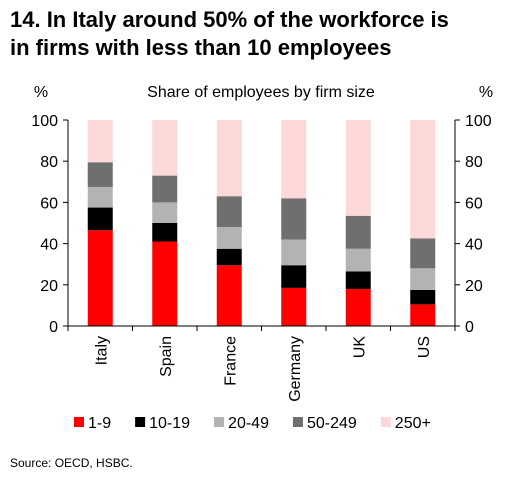  What do you see at coordinates (424, 347) in the screenshot?
I see `x-tick-label-us: US` at bounding box center [424, 347].